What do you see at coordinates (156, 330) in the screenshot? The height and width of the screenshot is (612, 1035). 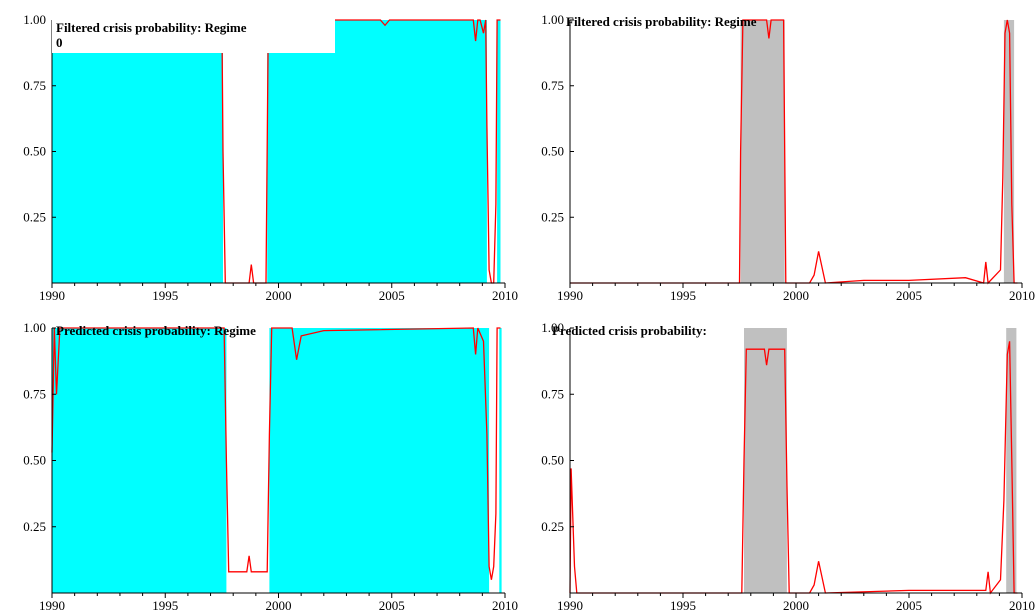 I see `chart-title: Predicted crisis probability: Regime` at bounding box center [156, 330].